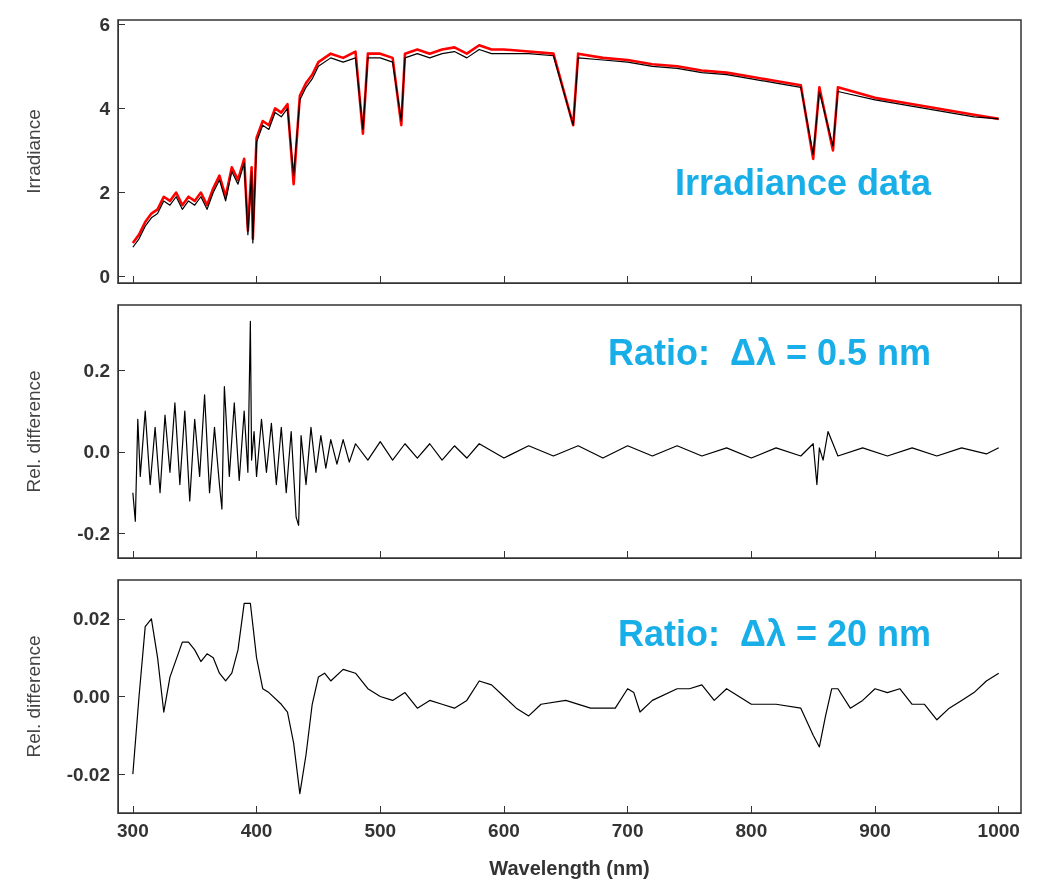 The width and height of the screenshot is (1049, 891). I want to click on y-tick-label: 0.00, so click(91, 696).